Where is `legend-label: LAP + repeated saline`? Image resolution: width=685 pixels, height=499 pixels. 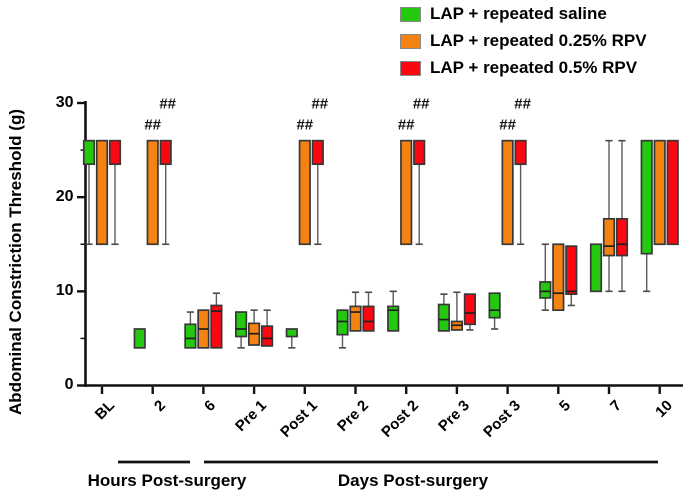
legend-label: LAP + repeated saline is located at coordinates (518, 13).